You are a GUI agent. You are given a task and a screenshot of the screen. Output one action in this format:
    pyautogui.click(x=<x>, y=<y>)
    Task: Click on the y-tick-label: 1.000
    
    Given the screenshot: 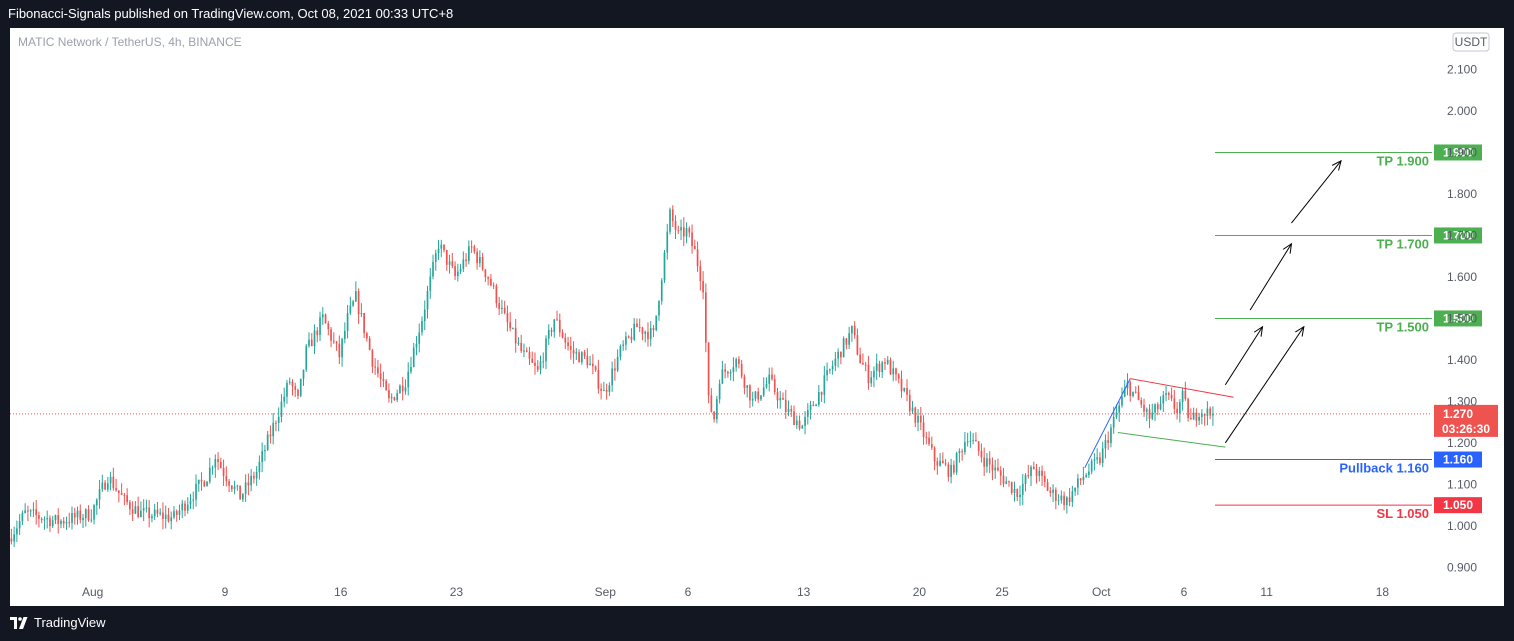 What is the action you would take?
    pyautogui.click(x=1462, y=526)
    